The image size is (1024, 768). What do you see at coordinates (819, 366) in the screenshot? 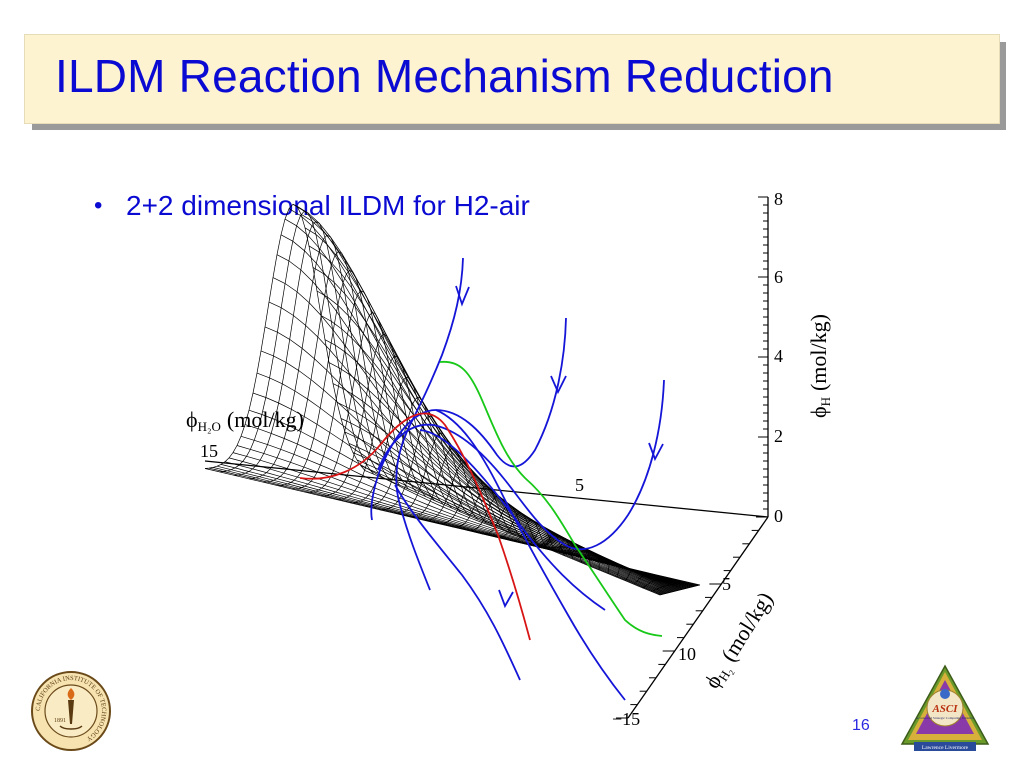
I see `phi-h-label: ϕH(mol/kg)` at bounding box center [819, 366].